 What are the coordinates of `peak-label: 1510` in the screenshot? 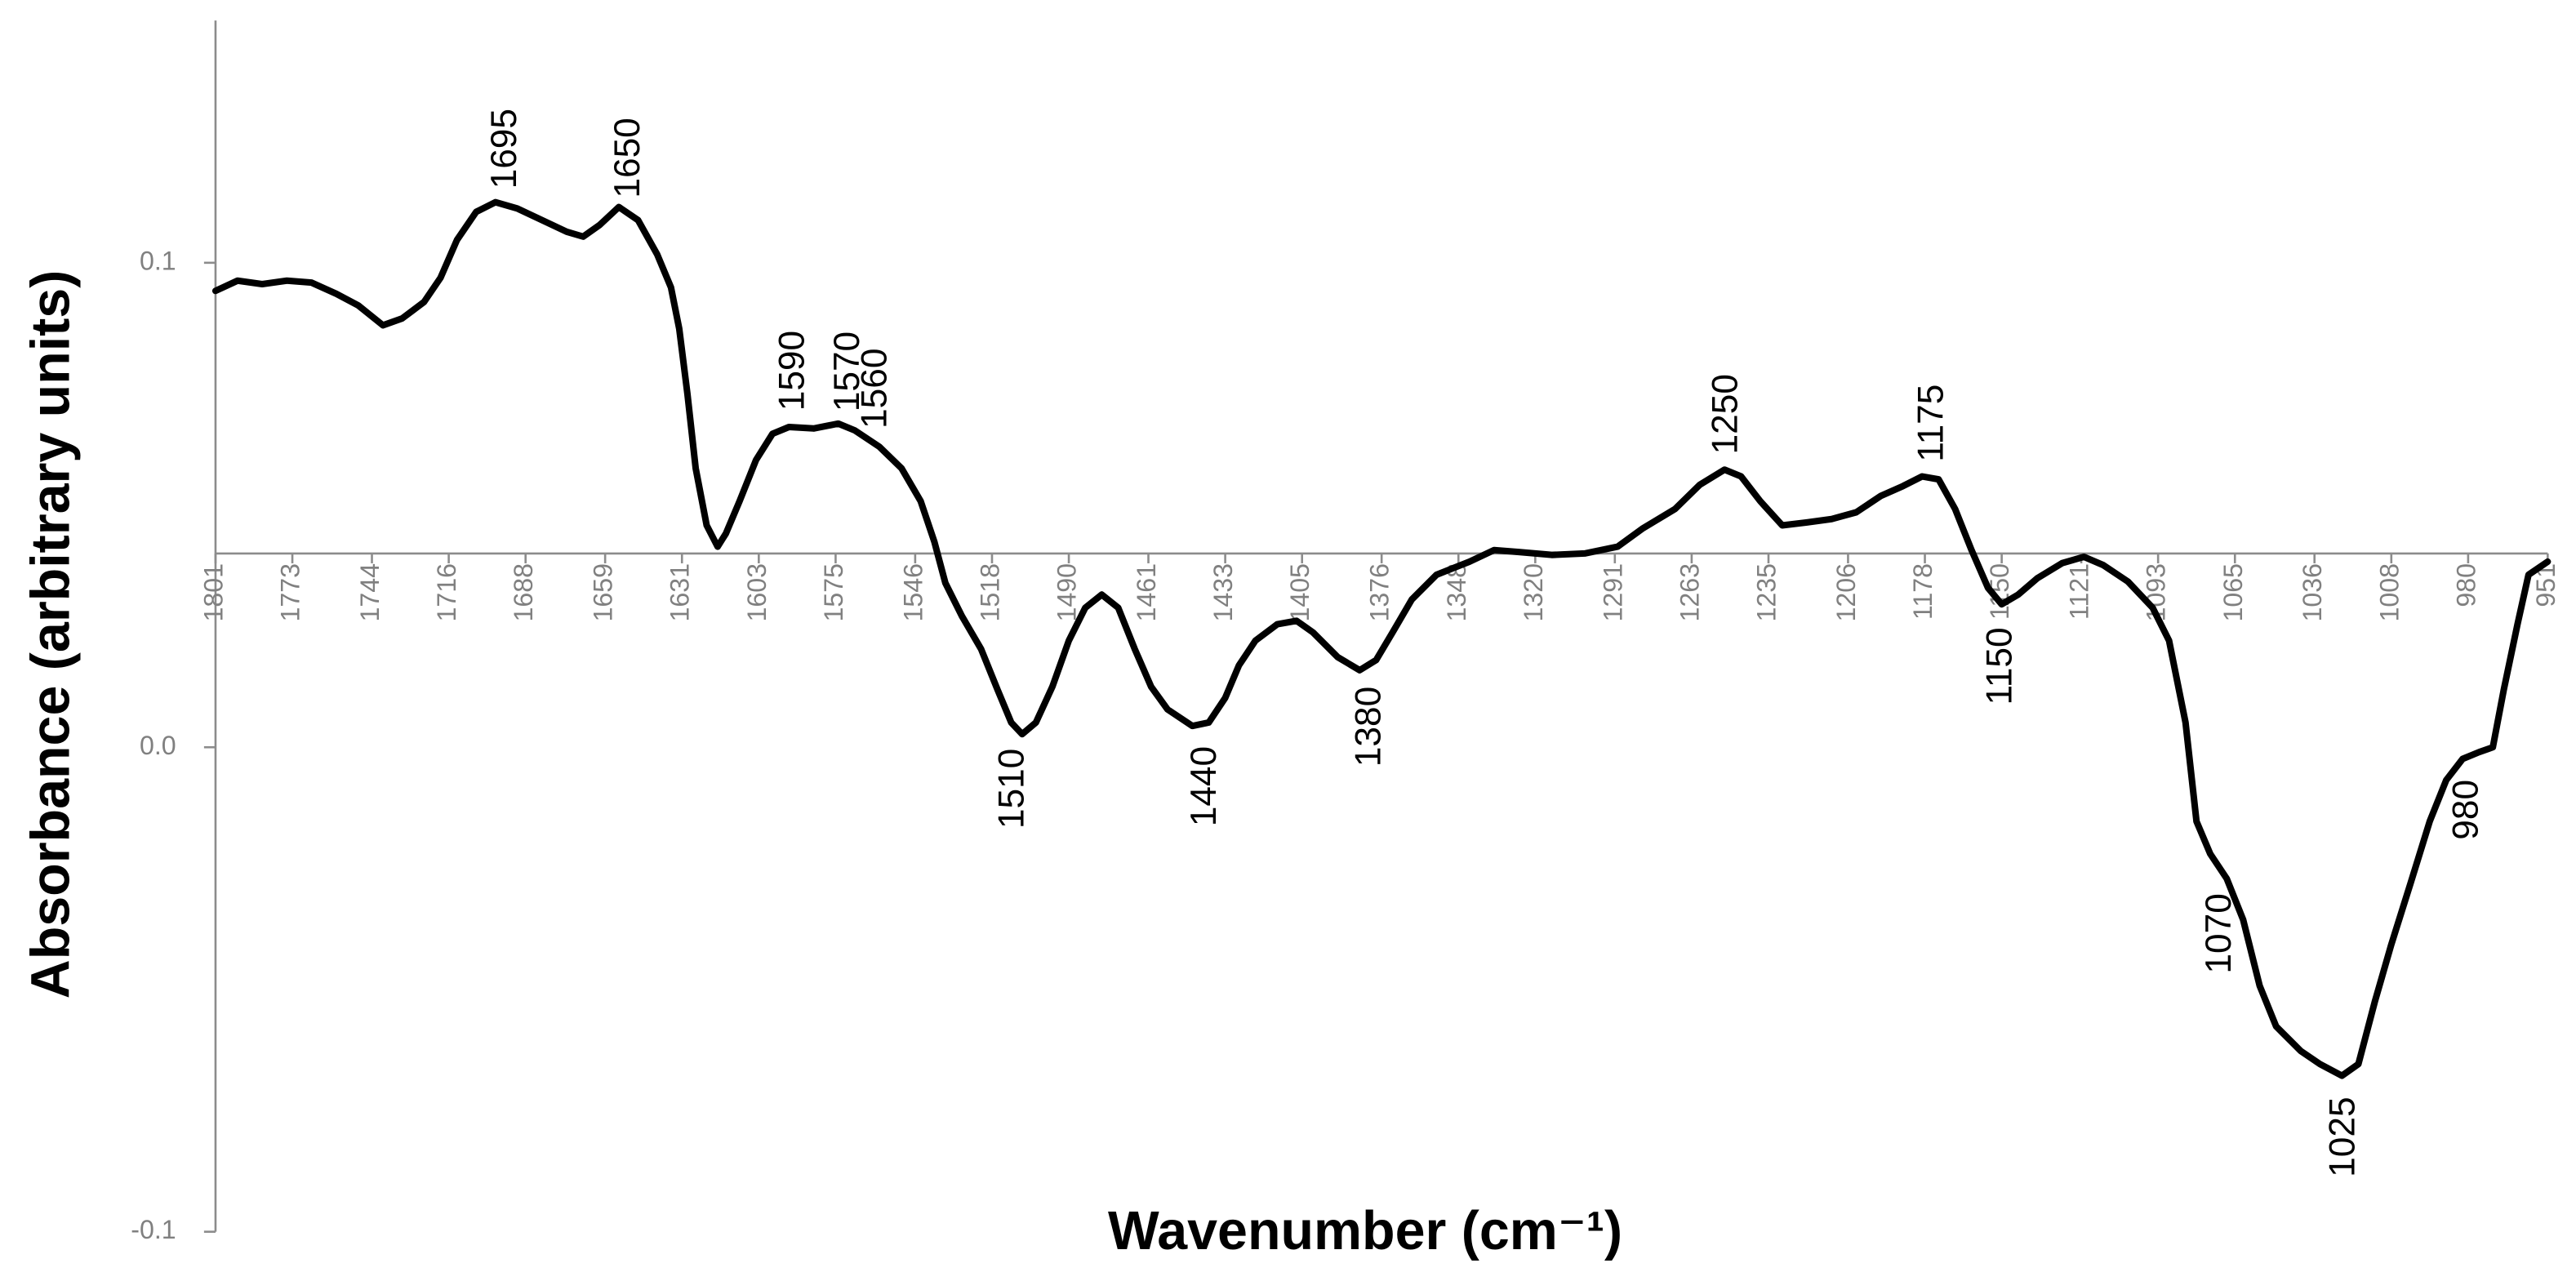 It's located at (1012, 789).